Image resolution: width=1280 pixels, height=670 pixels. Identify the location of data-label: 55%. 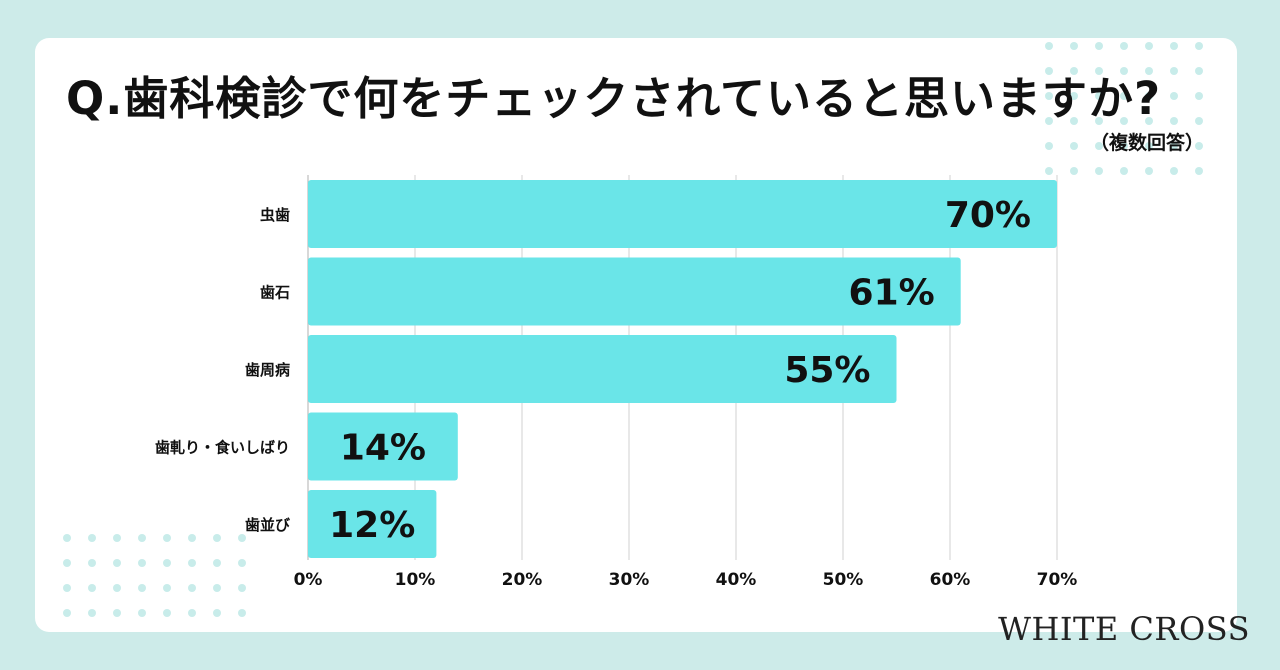
(827, 370).